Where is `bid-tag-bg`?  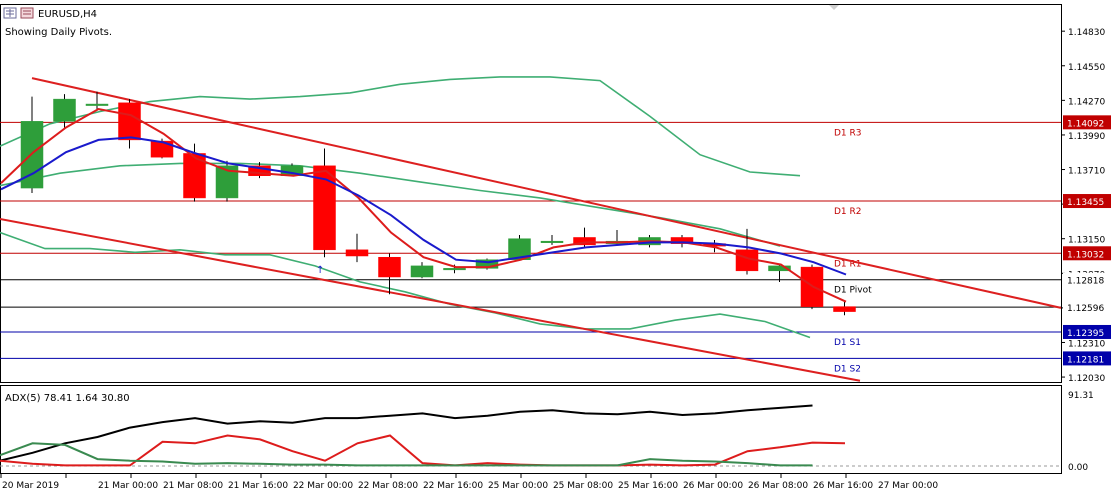
bid-tag-bg is located at coordinates (1087, 307).